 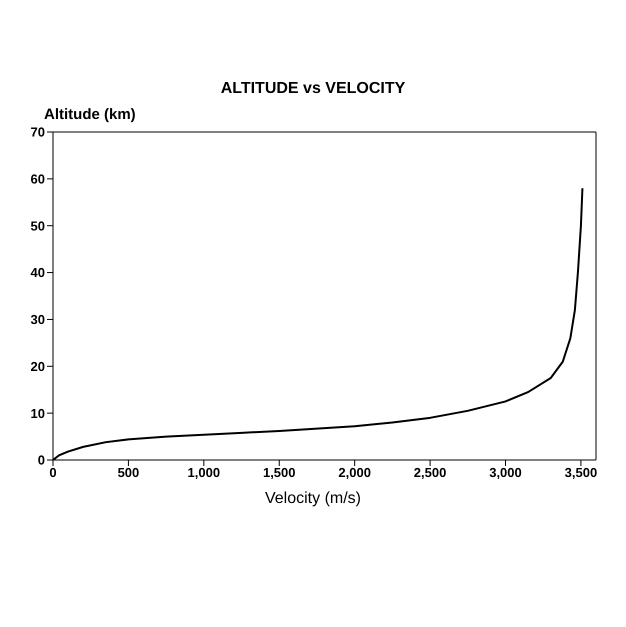 What do you see at coordinates (90, 114) in the screenshot?
I see `y-axis-title: Altitude (km)` at bounding box center [90, 114].